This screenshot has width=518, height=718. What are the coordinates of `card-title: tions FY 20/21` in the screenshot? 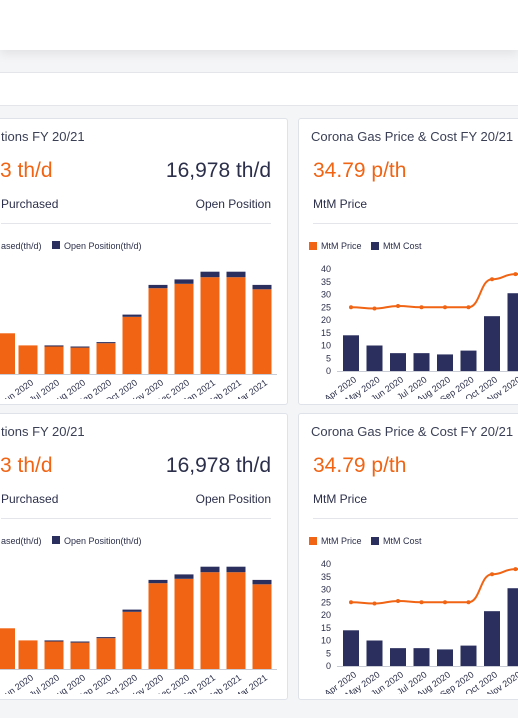 It's located at (43, 431).